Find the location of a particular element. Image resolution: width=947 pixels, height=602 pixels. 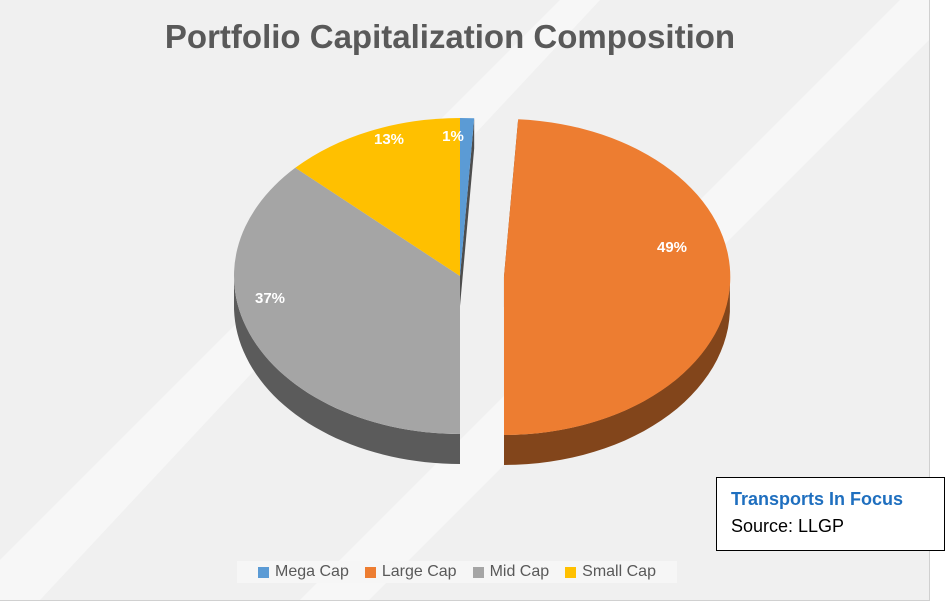

data-label-large-cap: 49% is located at coordinates (672, 247).